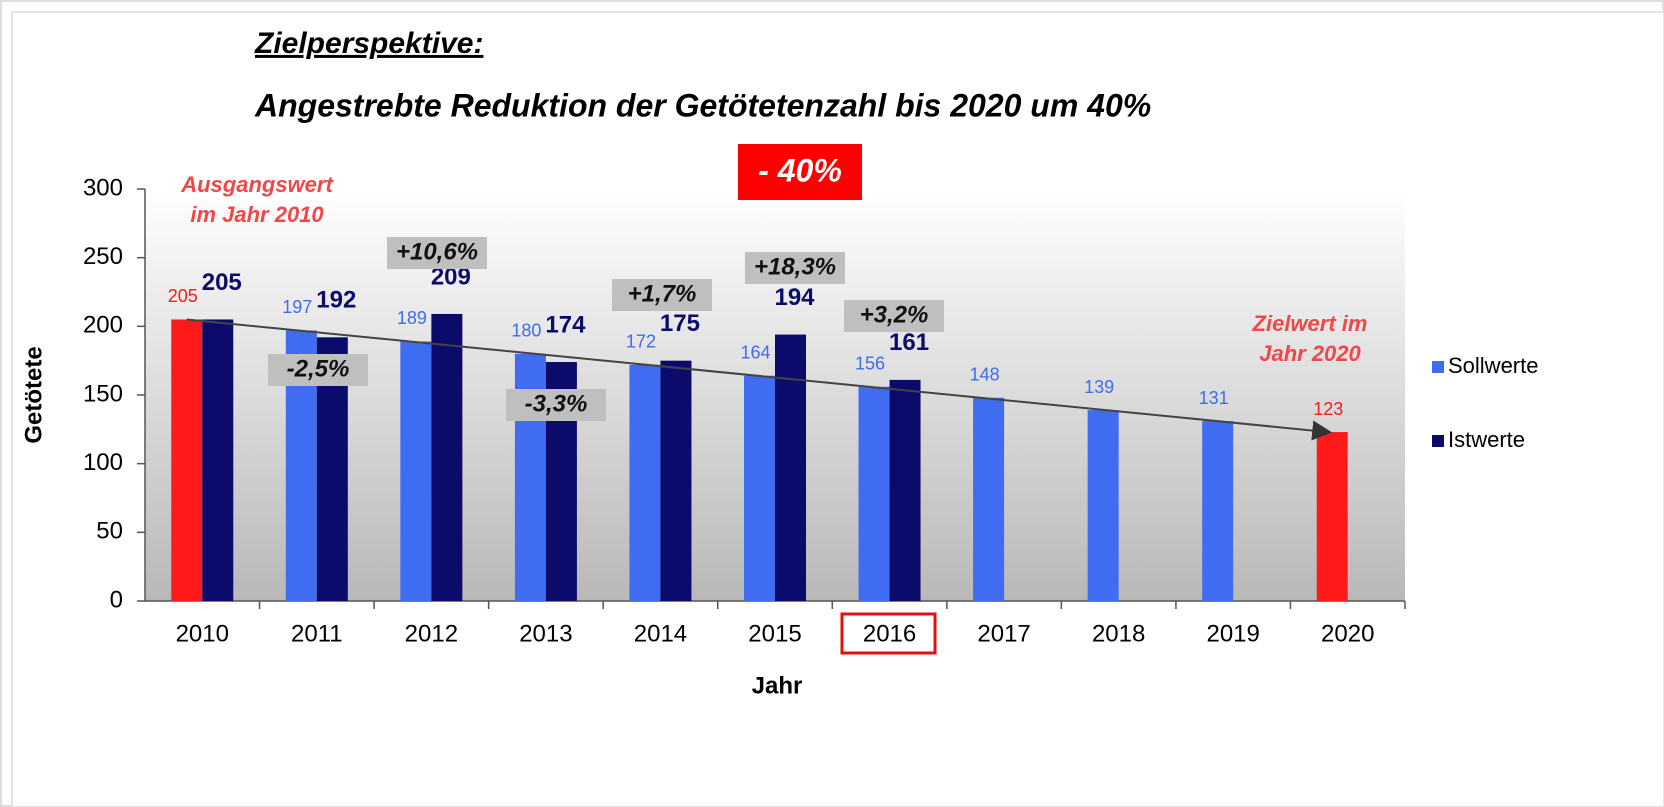 The width and height of the screenshot is (1664, 807). I want to click on annotation: +1,7%, so click(662, 293).